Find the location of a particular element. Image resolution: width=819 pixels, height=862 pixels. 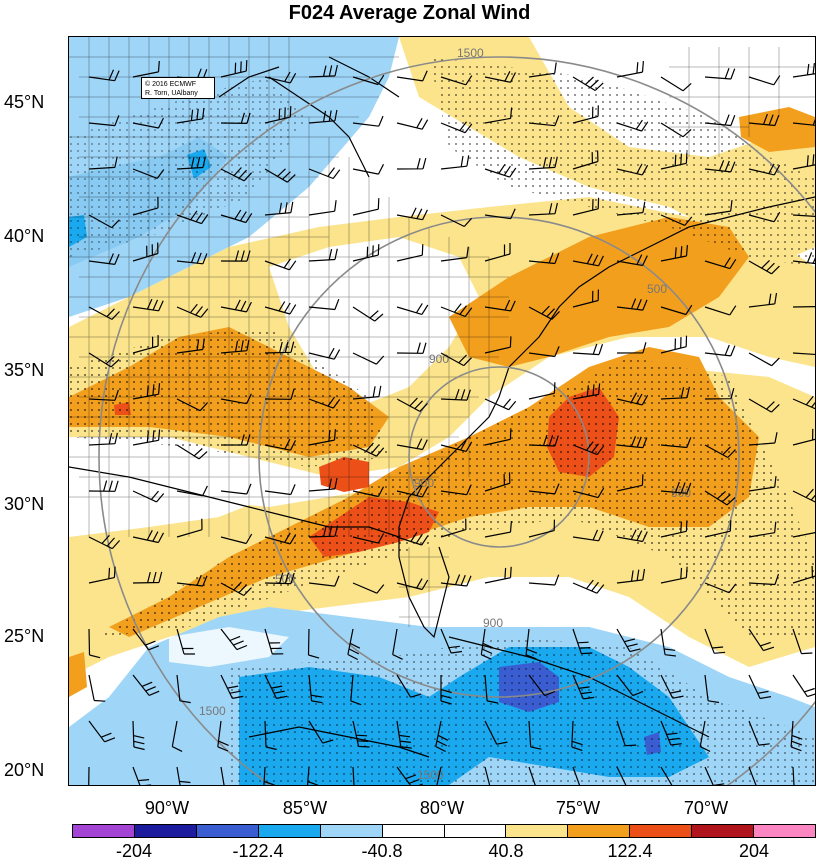

colorbar-label: -40.8 is located at coordinates (382, 851).